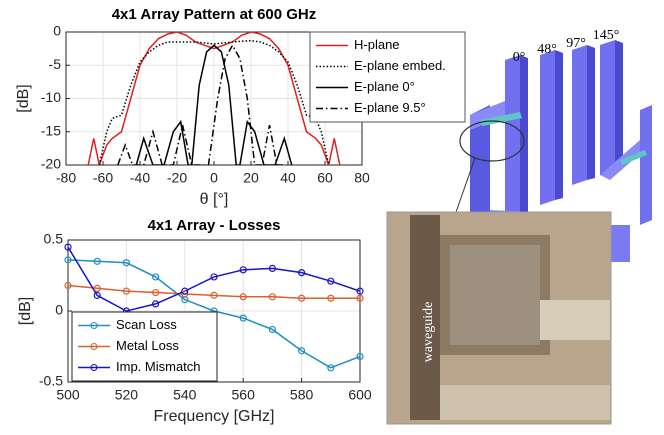 The image size is (664, 435). Describe the element at coordinates (244, 395) in the screenshot. I see `x-tick-label: 560` at that location.